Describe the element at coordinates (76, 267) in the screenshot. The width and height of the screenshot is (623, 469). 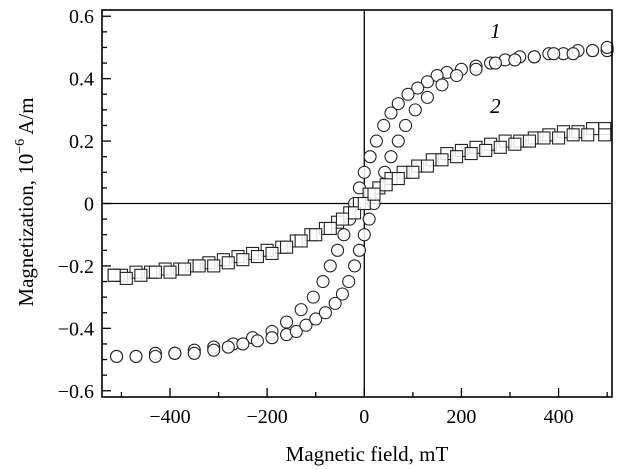
I see `y-tick-label: −0.2` at that location.